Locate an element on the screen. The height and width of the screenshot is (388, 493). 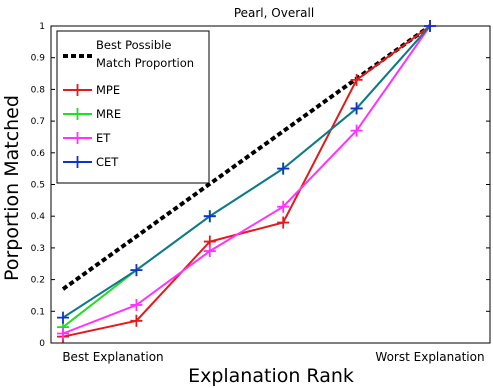
x-tick-label-worst: Worst Explanation is located at coordinates (429, 357).